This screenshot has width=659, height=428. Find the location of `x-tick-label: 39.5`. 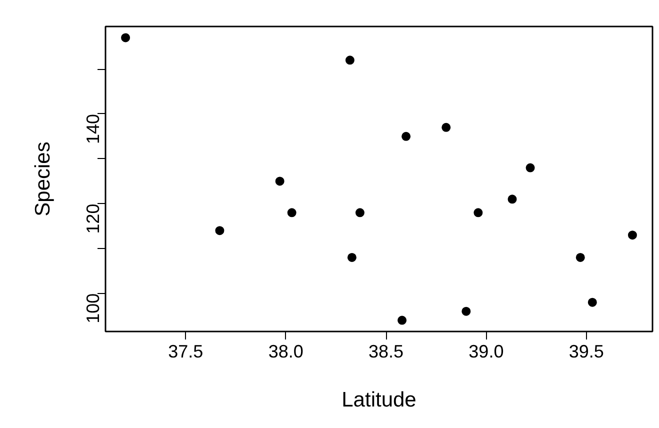

x-tick-label: 39.5 is located at coordinates (586, 352).